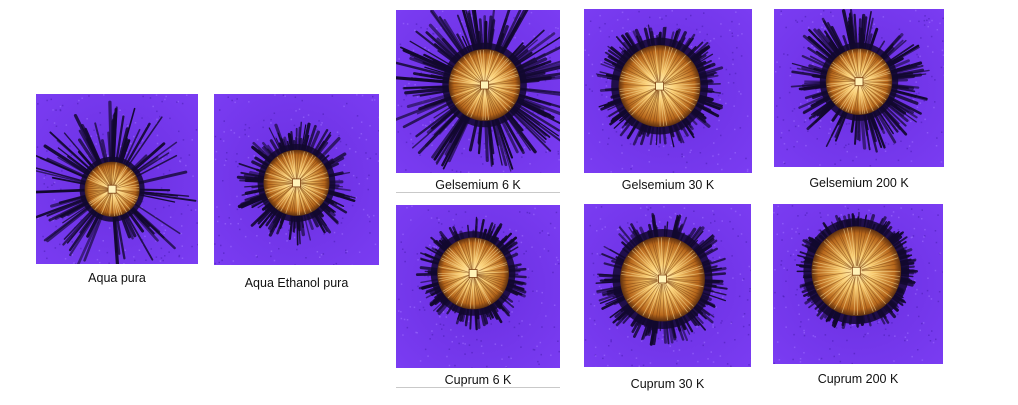 Image resolution: width=1018 pixels, height=405 pixels. What do you see at coordinates (667, 384) in the screenshot?
I see `caption-cuprum-30k: Cuprum 30 K` at bounding box center [667, 384].